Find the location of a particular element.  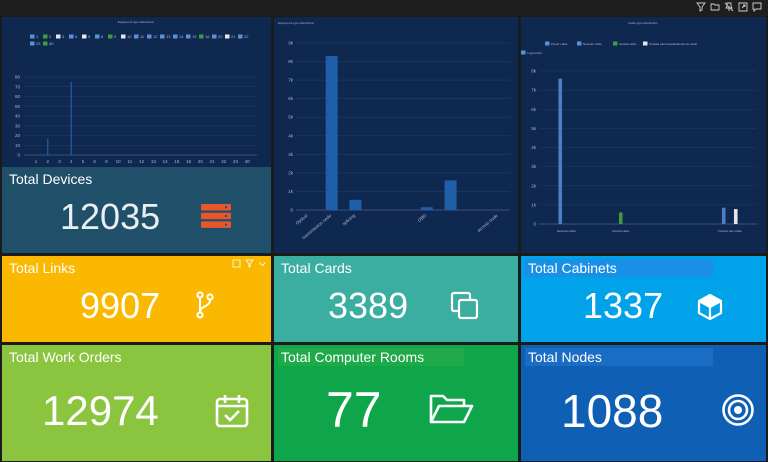

total-nodes-tile: Total Nodes 1088 is located at coordinates (643, 403).